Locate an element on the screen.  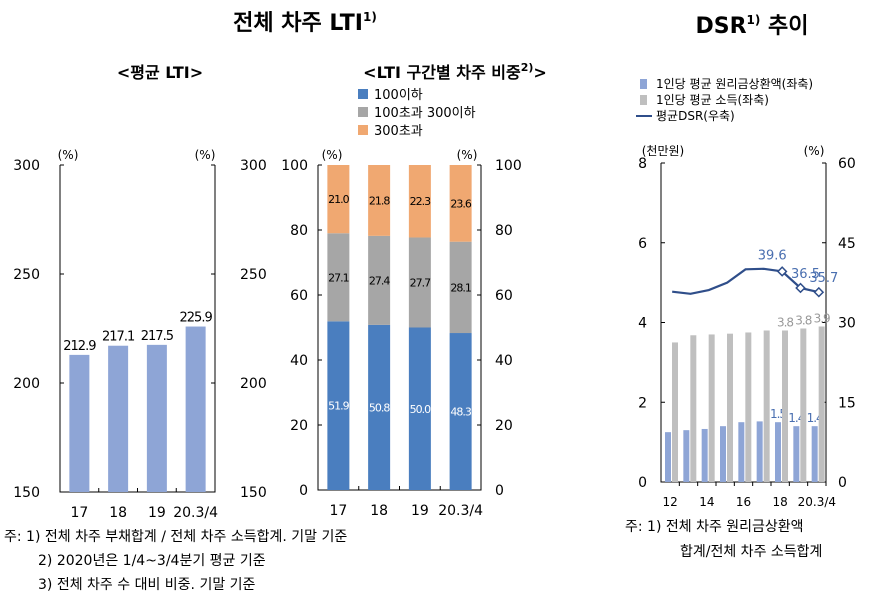
data-label: 217.5 is located at coordinates (157, 336).